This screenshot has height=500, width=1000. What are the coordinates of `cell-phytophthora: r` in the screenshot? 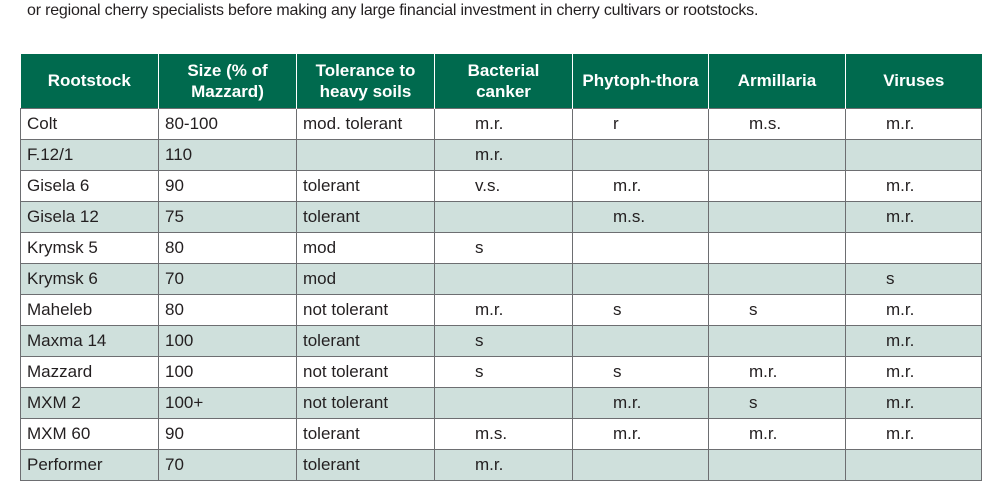 It's located at (640, 123).